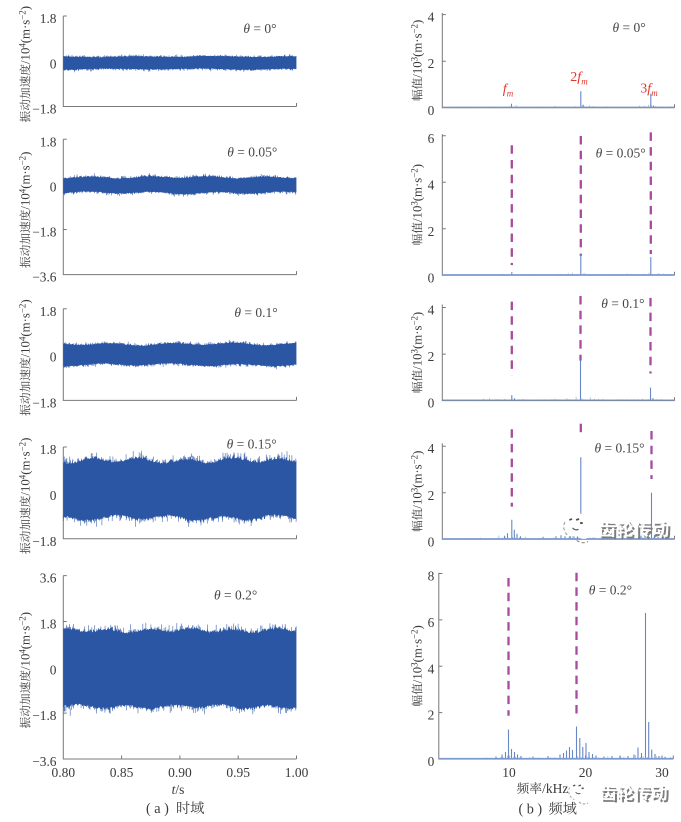 The height and width of the screenshot is (822, 681). I want to click on svg-text: 0.80, so click(63, 772).